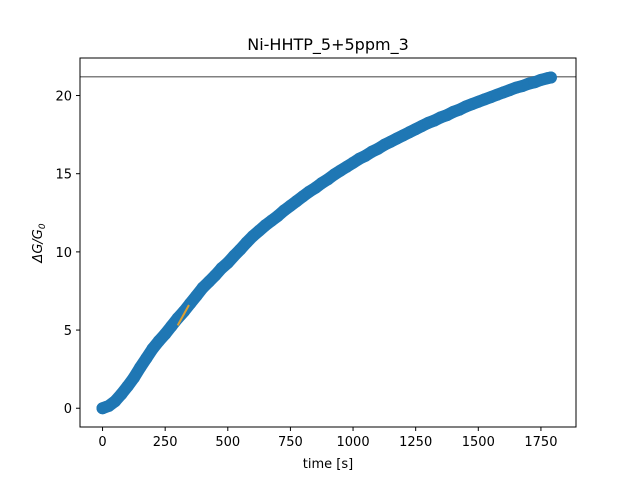 The image size is (640, 480). What do you see at coordinates (290, 442) in the screenshot?
I see `x-tick-label: 750` at bounding box center [290, 442].